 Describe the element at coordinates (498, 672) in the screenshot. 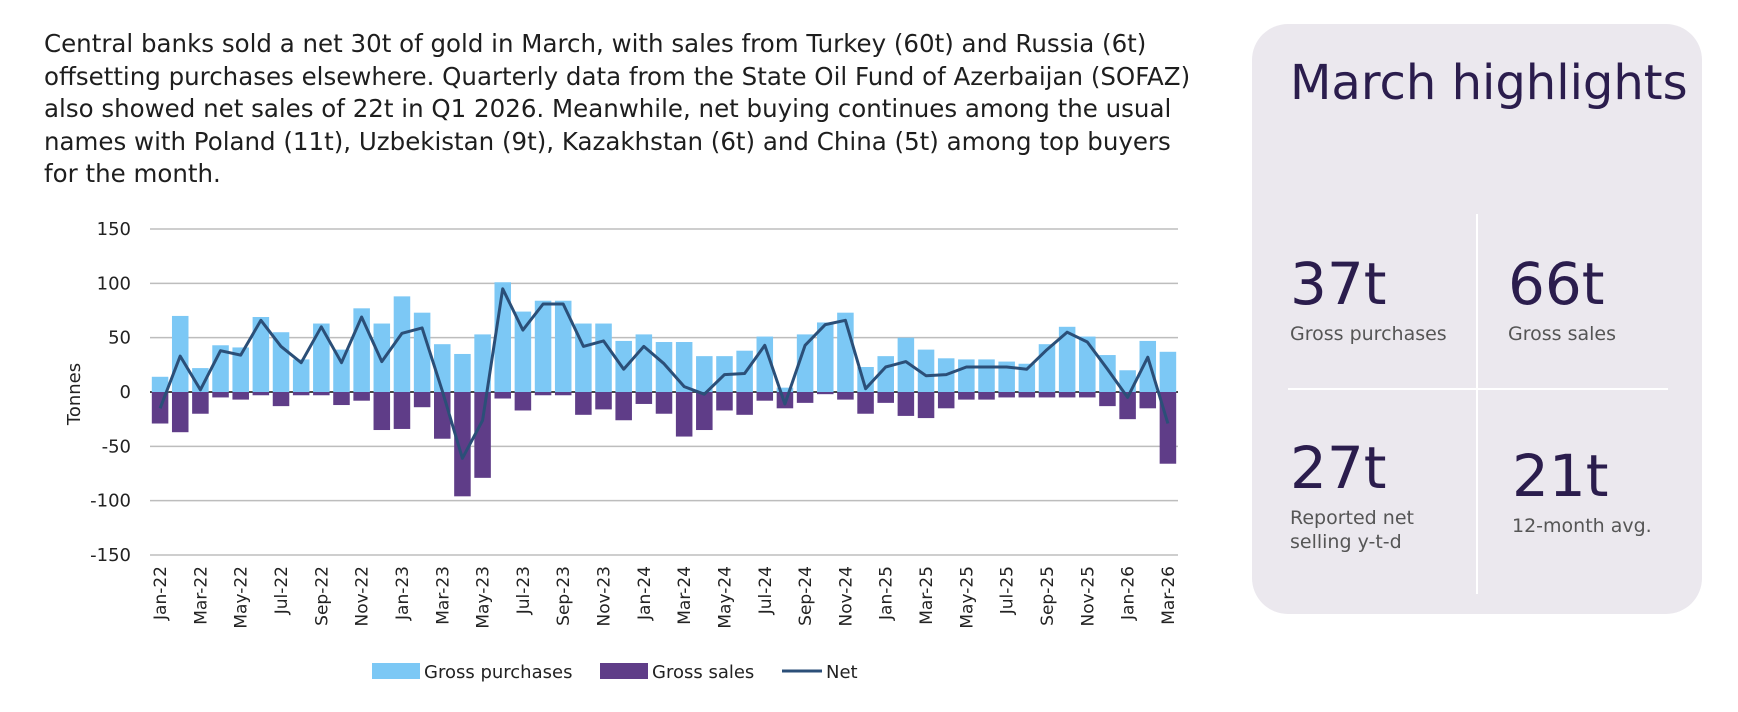

I see `legend-label: Gross purchases` at that location.